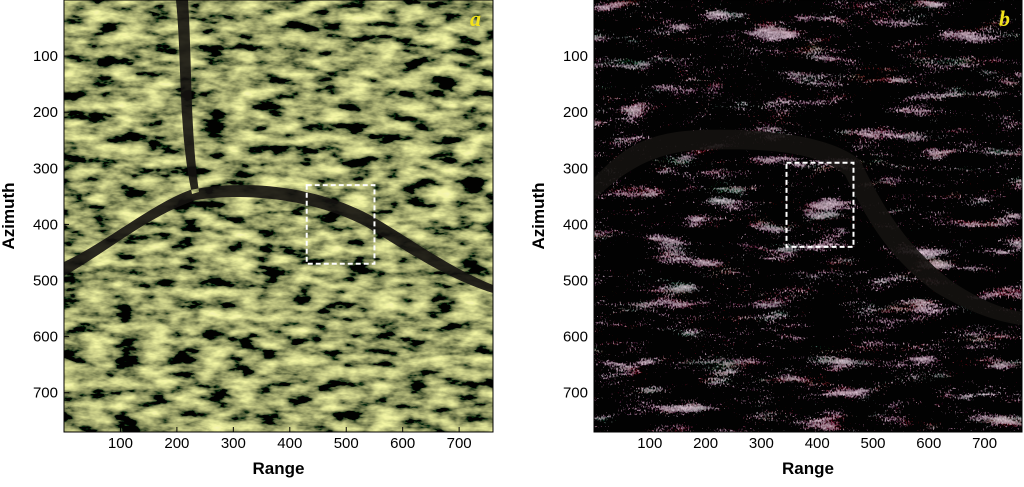 The height and width of the screenshot is (487, 1024). Describe the element at coordinates (1004, 18) in the screenshot. I see `panel-label: b` at that location.